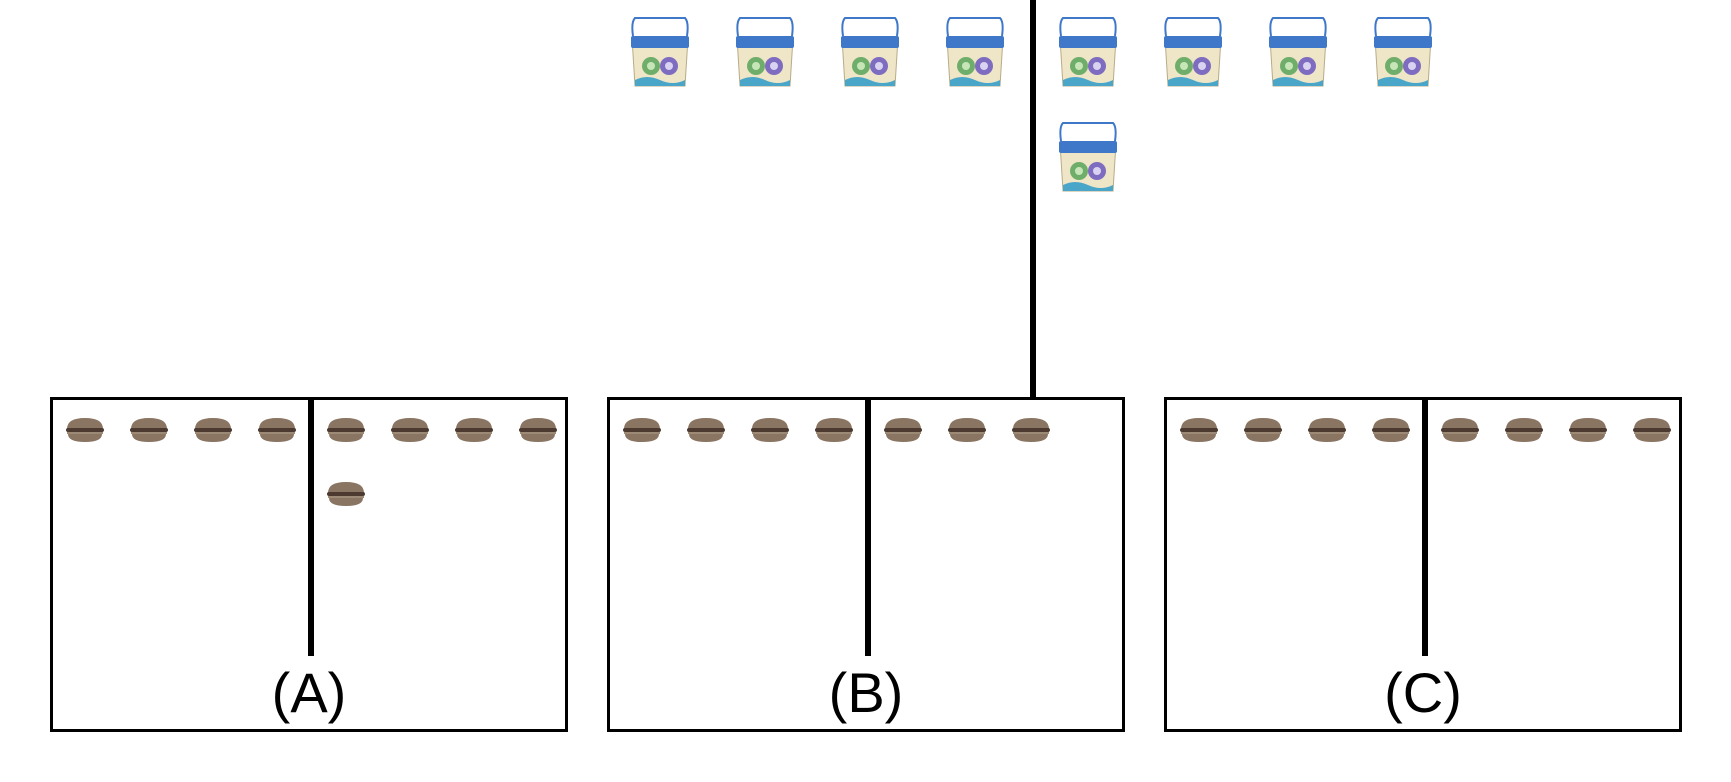  What do you see at coordinates (311, 528) in the screenshot?
I see `option-a-divider` at bounding box center [311, 528].